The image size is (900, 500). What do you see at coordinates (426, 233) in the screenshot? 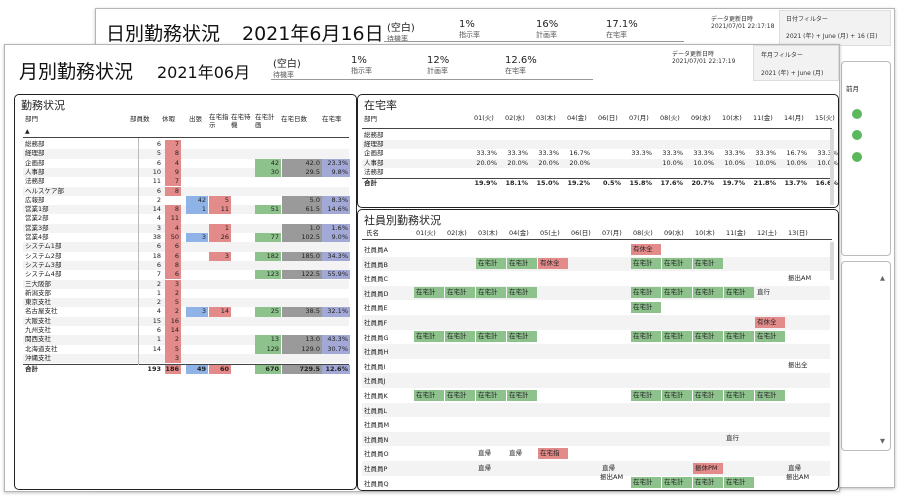
I see `day-header: 01(火)` at bounding box center [426, 233].